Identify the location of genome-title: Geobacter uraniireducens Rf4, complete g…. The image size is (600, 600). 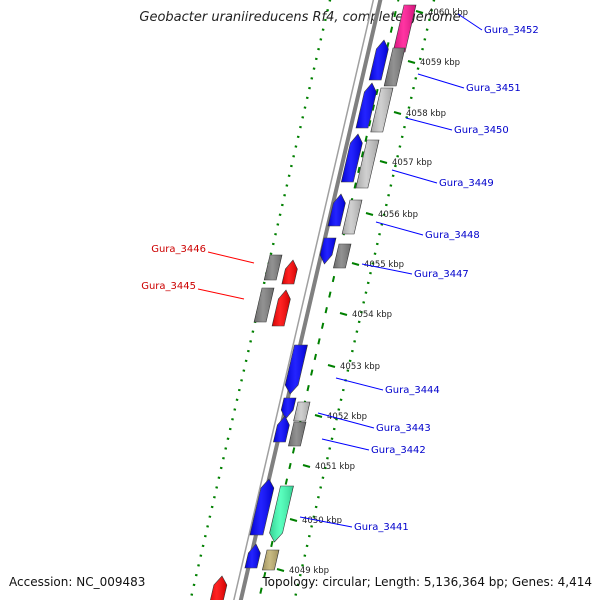
(300, 17).